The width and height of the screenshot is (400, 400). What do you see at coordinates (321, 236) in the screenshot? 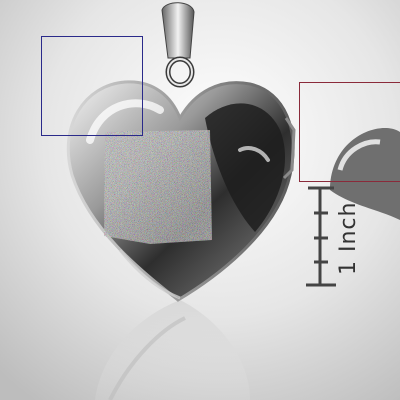
I see `ruler-scale` at bounding box center [321, 236].